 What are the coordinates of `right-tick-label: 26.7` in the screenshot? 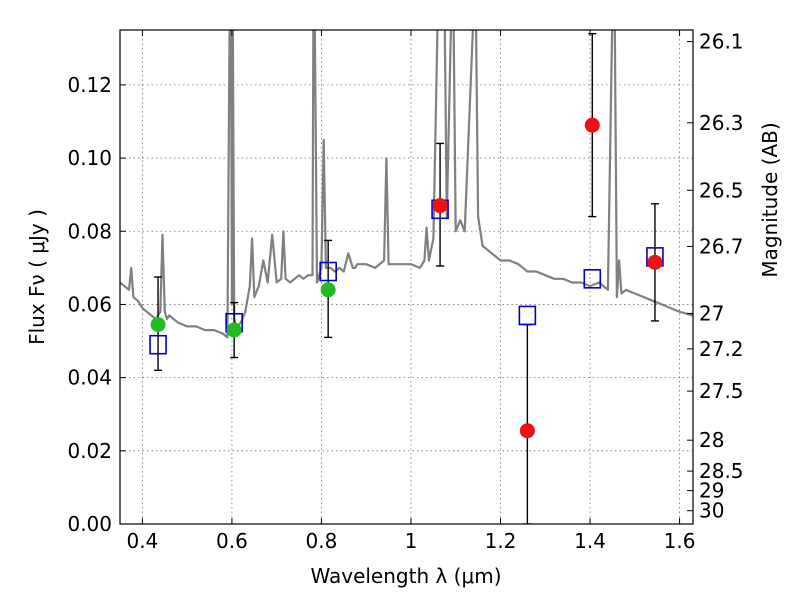 It's located at (721, 246).